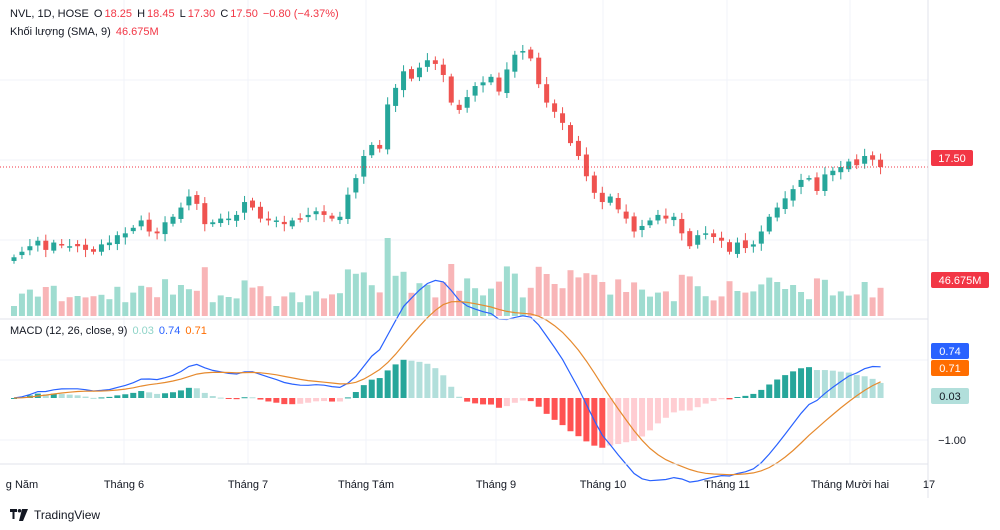  I want to click on change-value: −0.80 (−4.37%), so click(300, 14).